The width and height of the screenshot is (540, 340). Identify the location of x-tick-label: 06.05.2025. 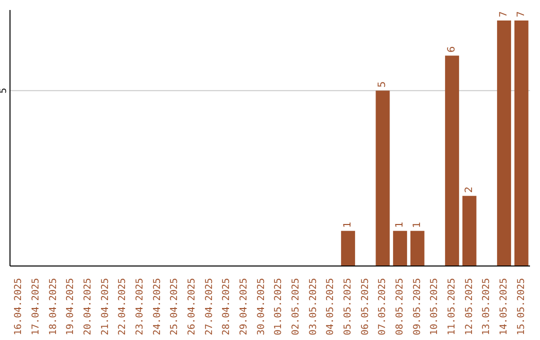
(365, 307).